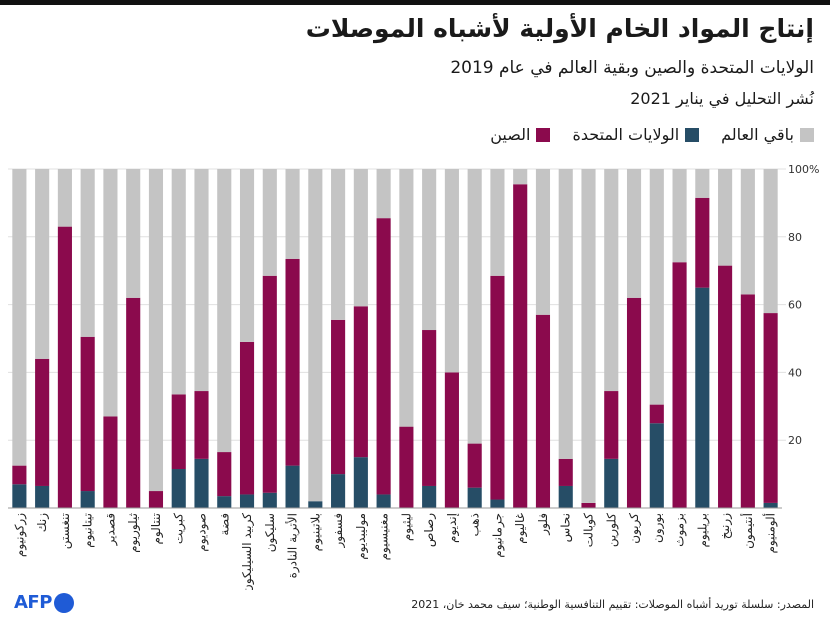 This screenshot has height=622, width=830. Describe the element at coordinates (757, 134) in the screenshot. I see `legend-label-rest: باقي العالم` at that location.